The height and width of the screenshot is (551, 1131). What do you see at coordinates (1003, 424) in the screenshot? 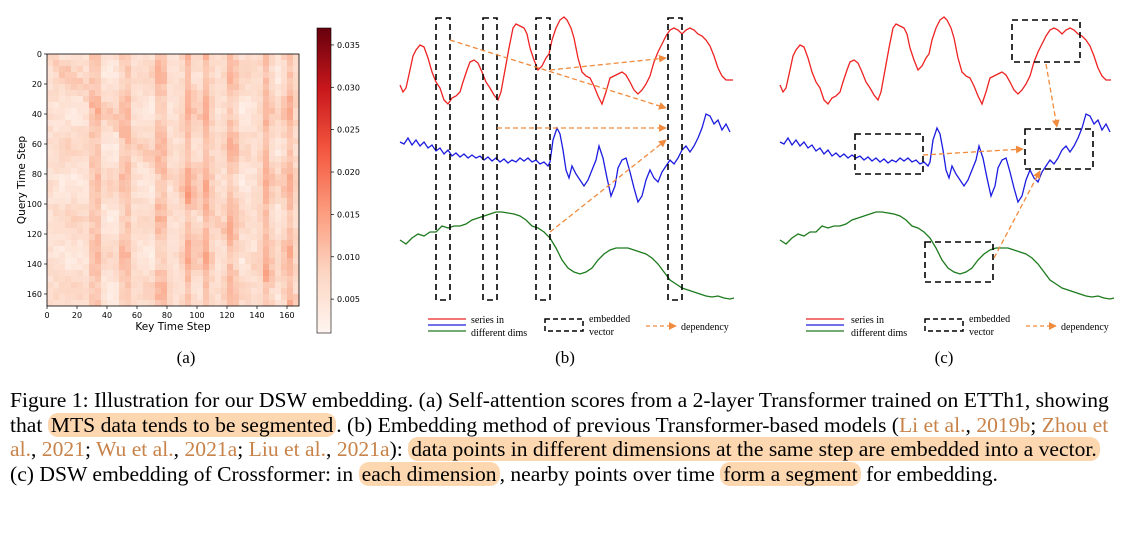
I see `citation-link: 2019b` at bounding box center [1003, 424].